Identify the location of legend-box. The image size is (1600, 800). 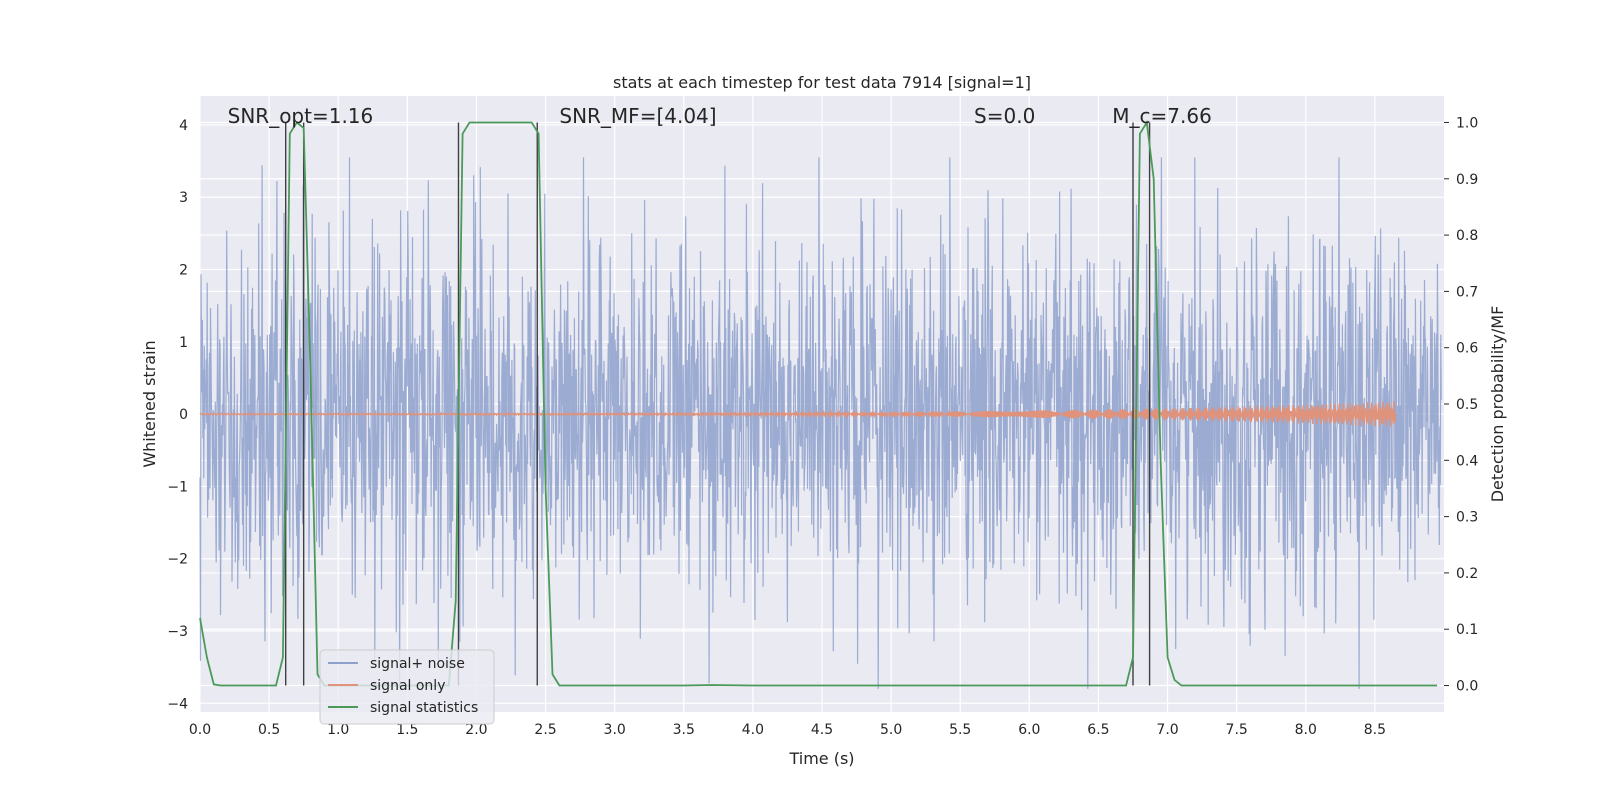
(407, 687).